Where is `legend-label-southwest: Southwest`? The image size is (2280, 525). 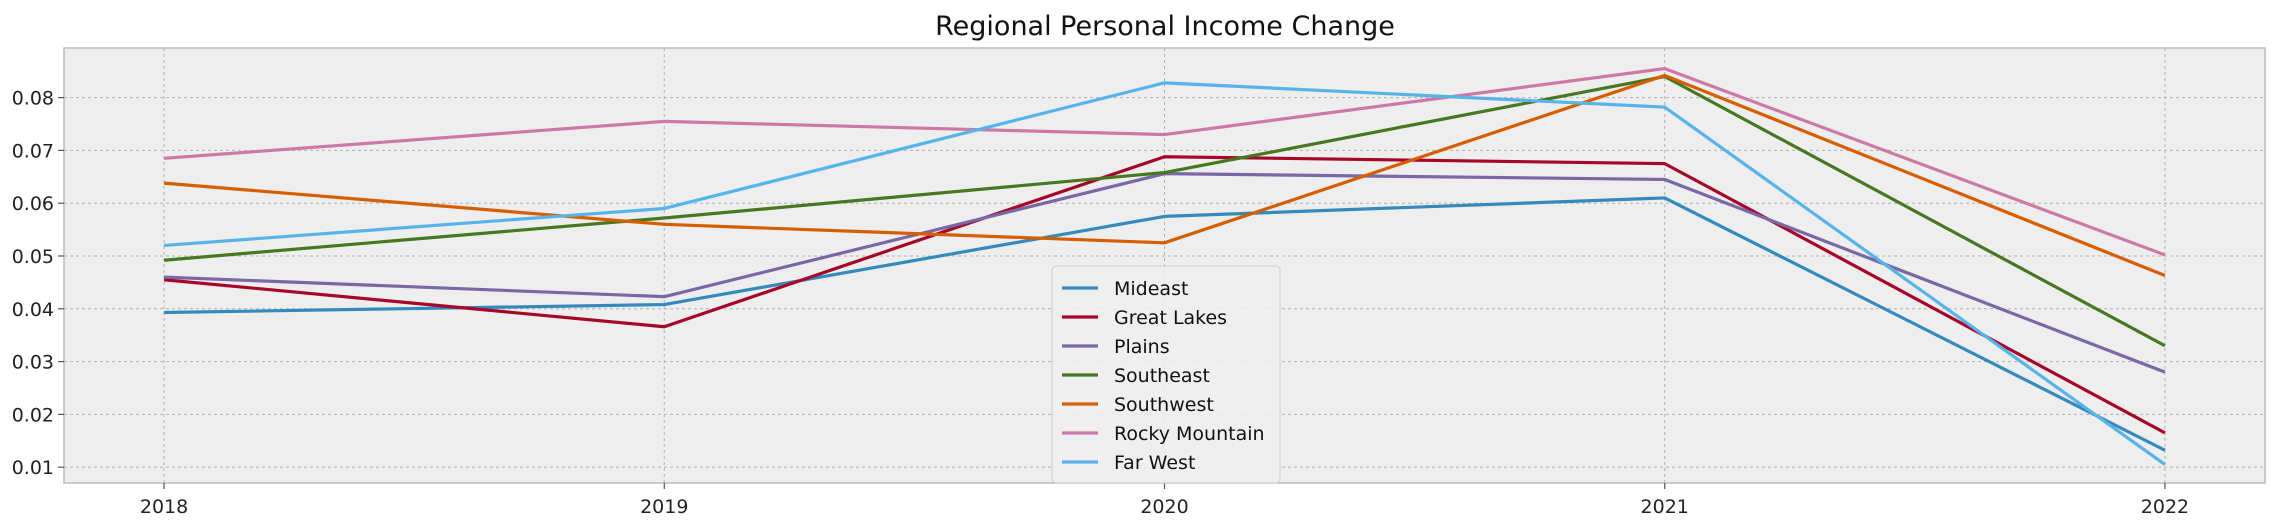
legend-label-southwest: Southwest is located at coordinates (1164, 405).